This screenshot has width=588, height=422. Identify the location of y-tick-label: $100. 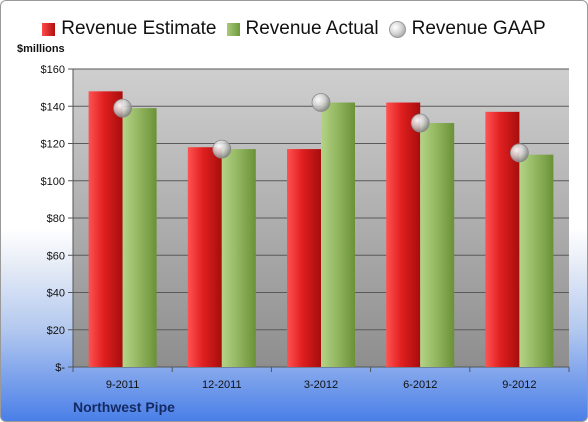
(53, 182).